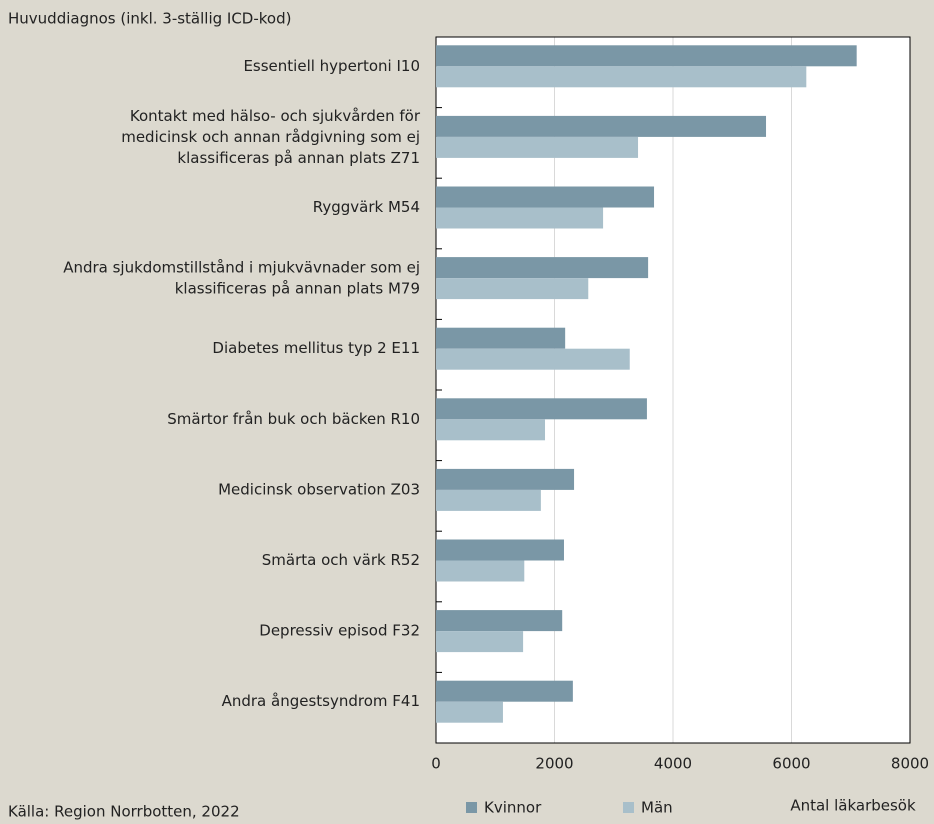  I want to click on y-axis-title: Huvuddiagnos (inkl. 3-ställig ICD-kod), so click(149, 19).